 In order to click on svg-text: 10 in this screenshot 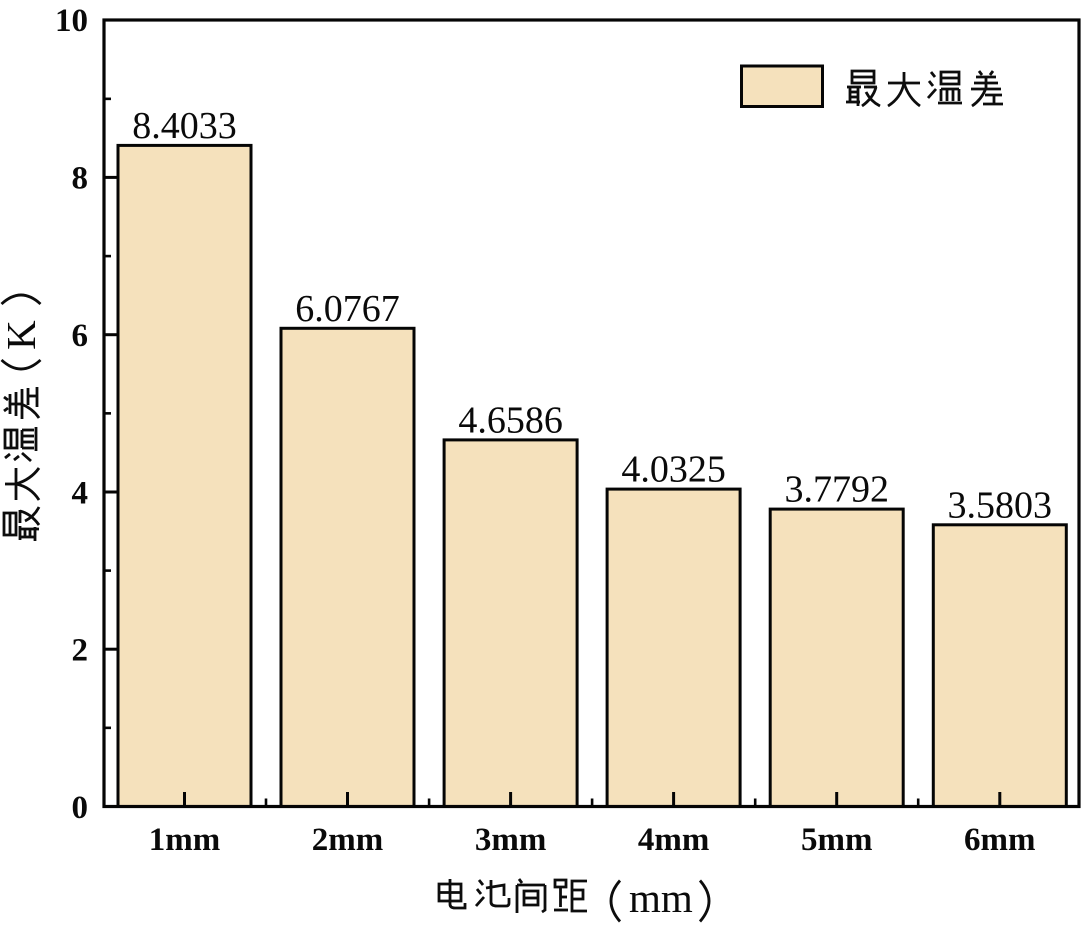, I will do `click(71, 21)`.